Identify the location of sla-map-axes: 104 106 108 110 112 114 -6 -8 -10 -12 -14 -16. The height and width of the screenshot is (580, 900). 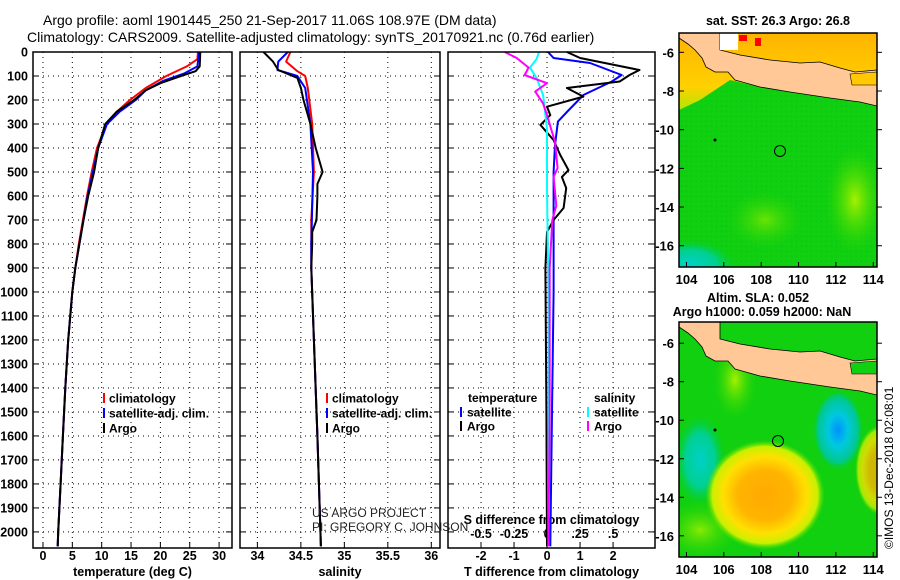
(769, 456).